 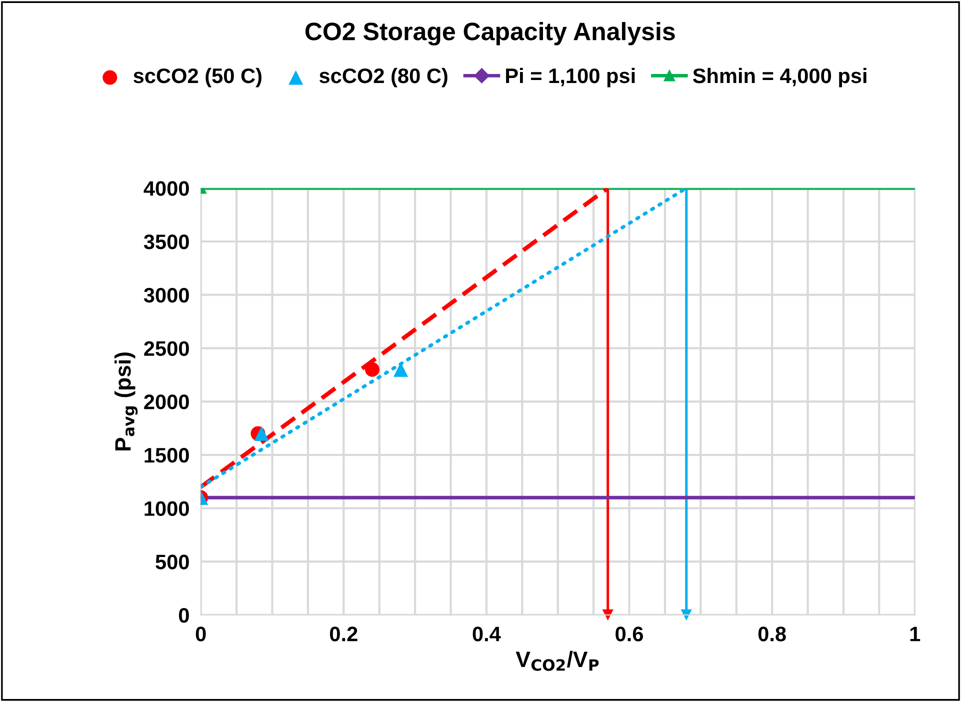 I want to click on legend-label: Pi = 1,100 psi, so click(x=570, y=78).